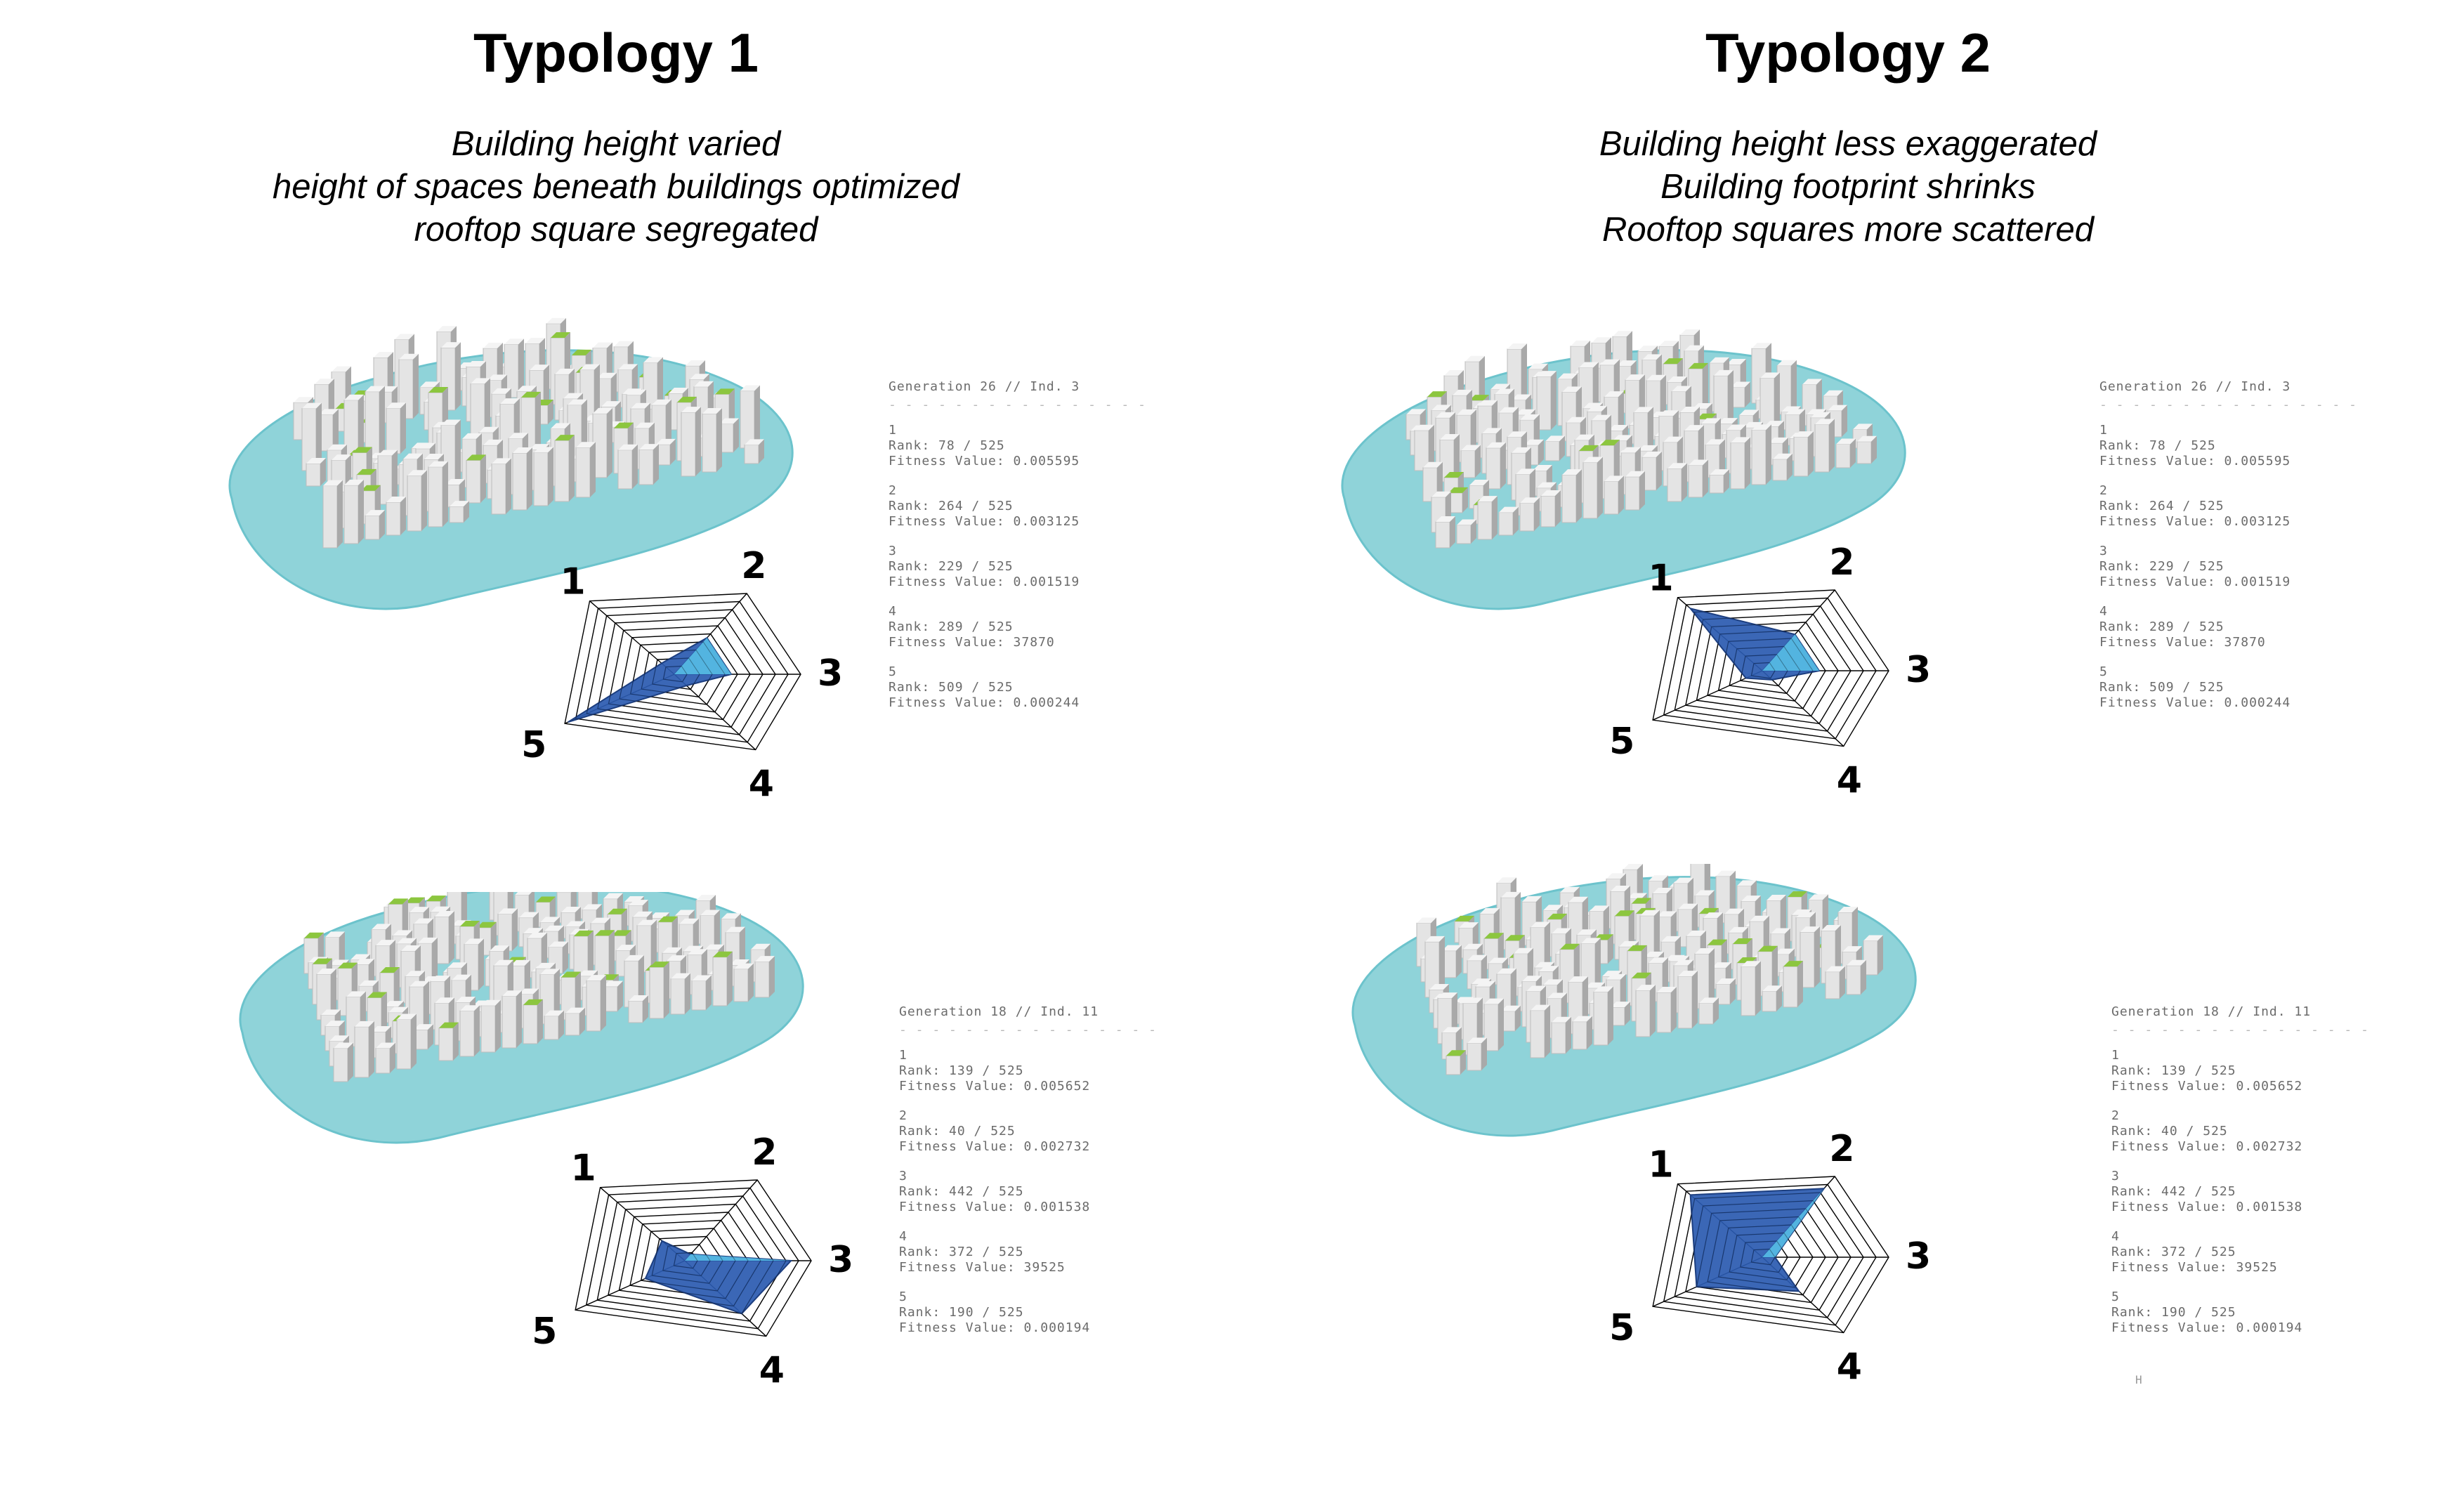 This screenshot has width=2464, height=1496. Describe the element at coordinates (2207, 1146) in the screenshot. I see `fitness-value: Fitness Value: 0.002732` at that location.